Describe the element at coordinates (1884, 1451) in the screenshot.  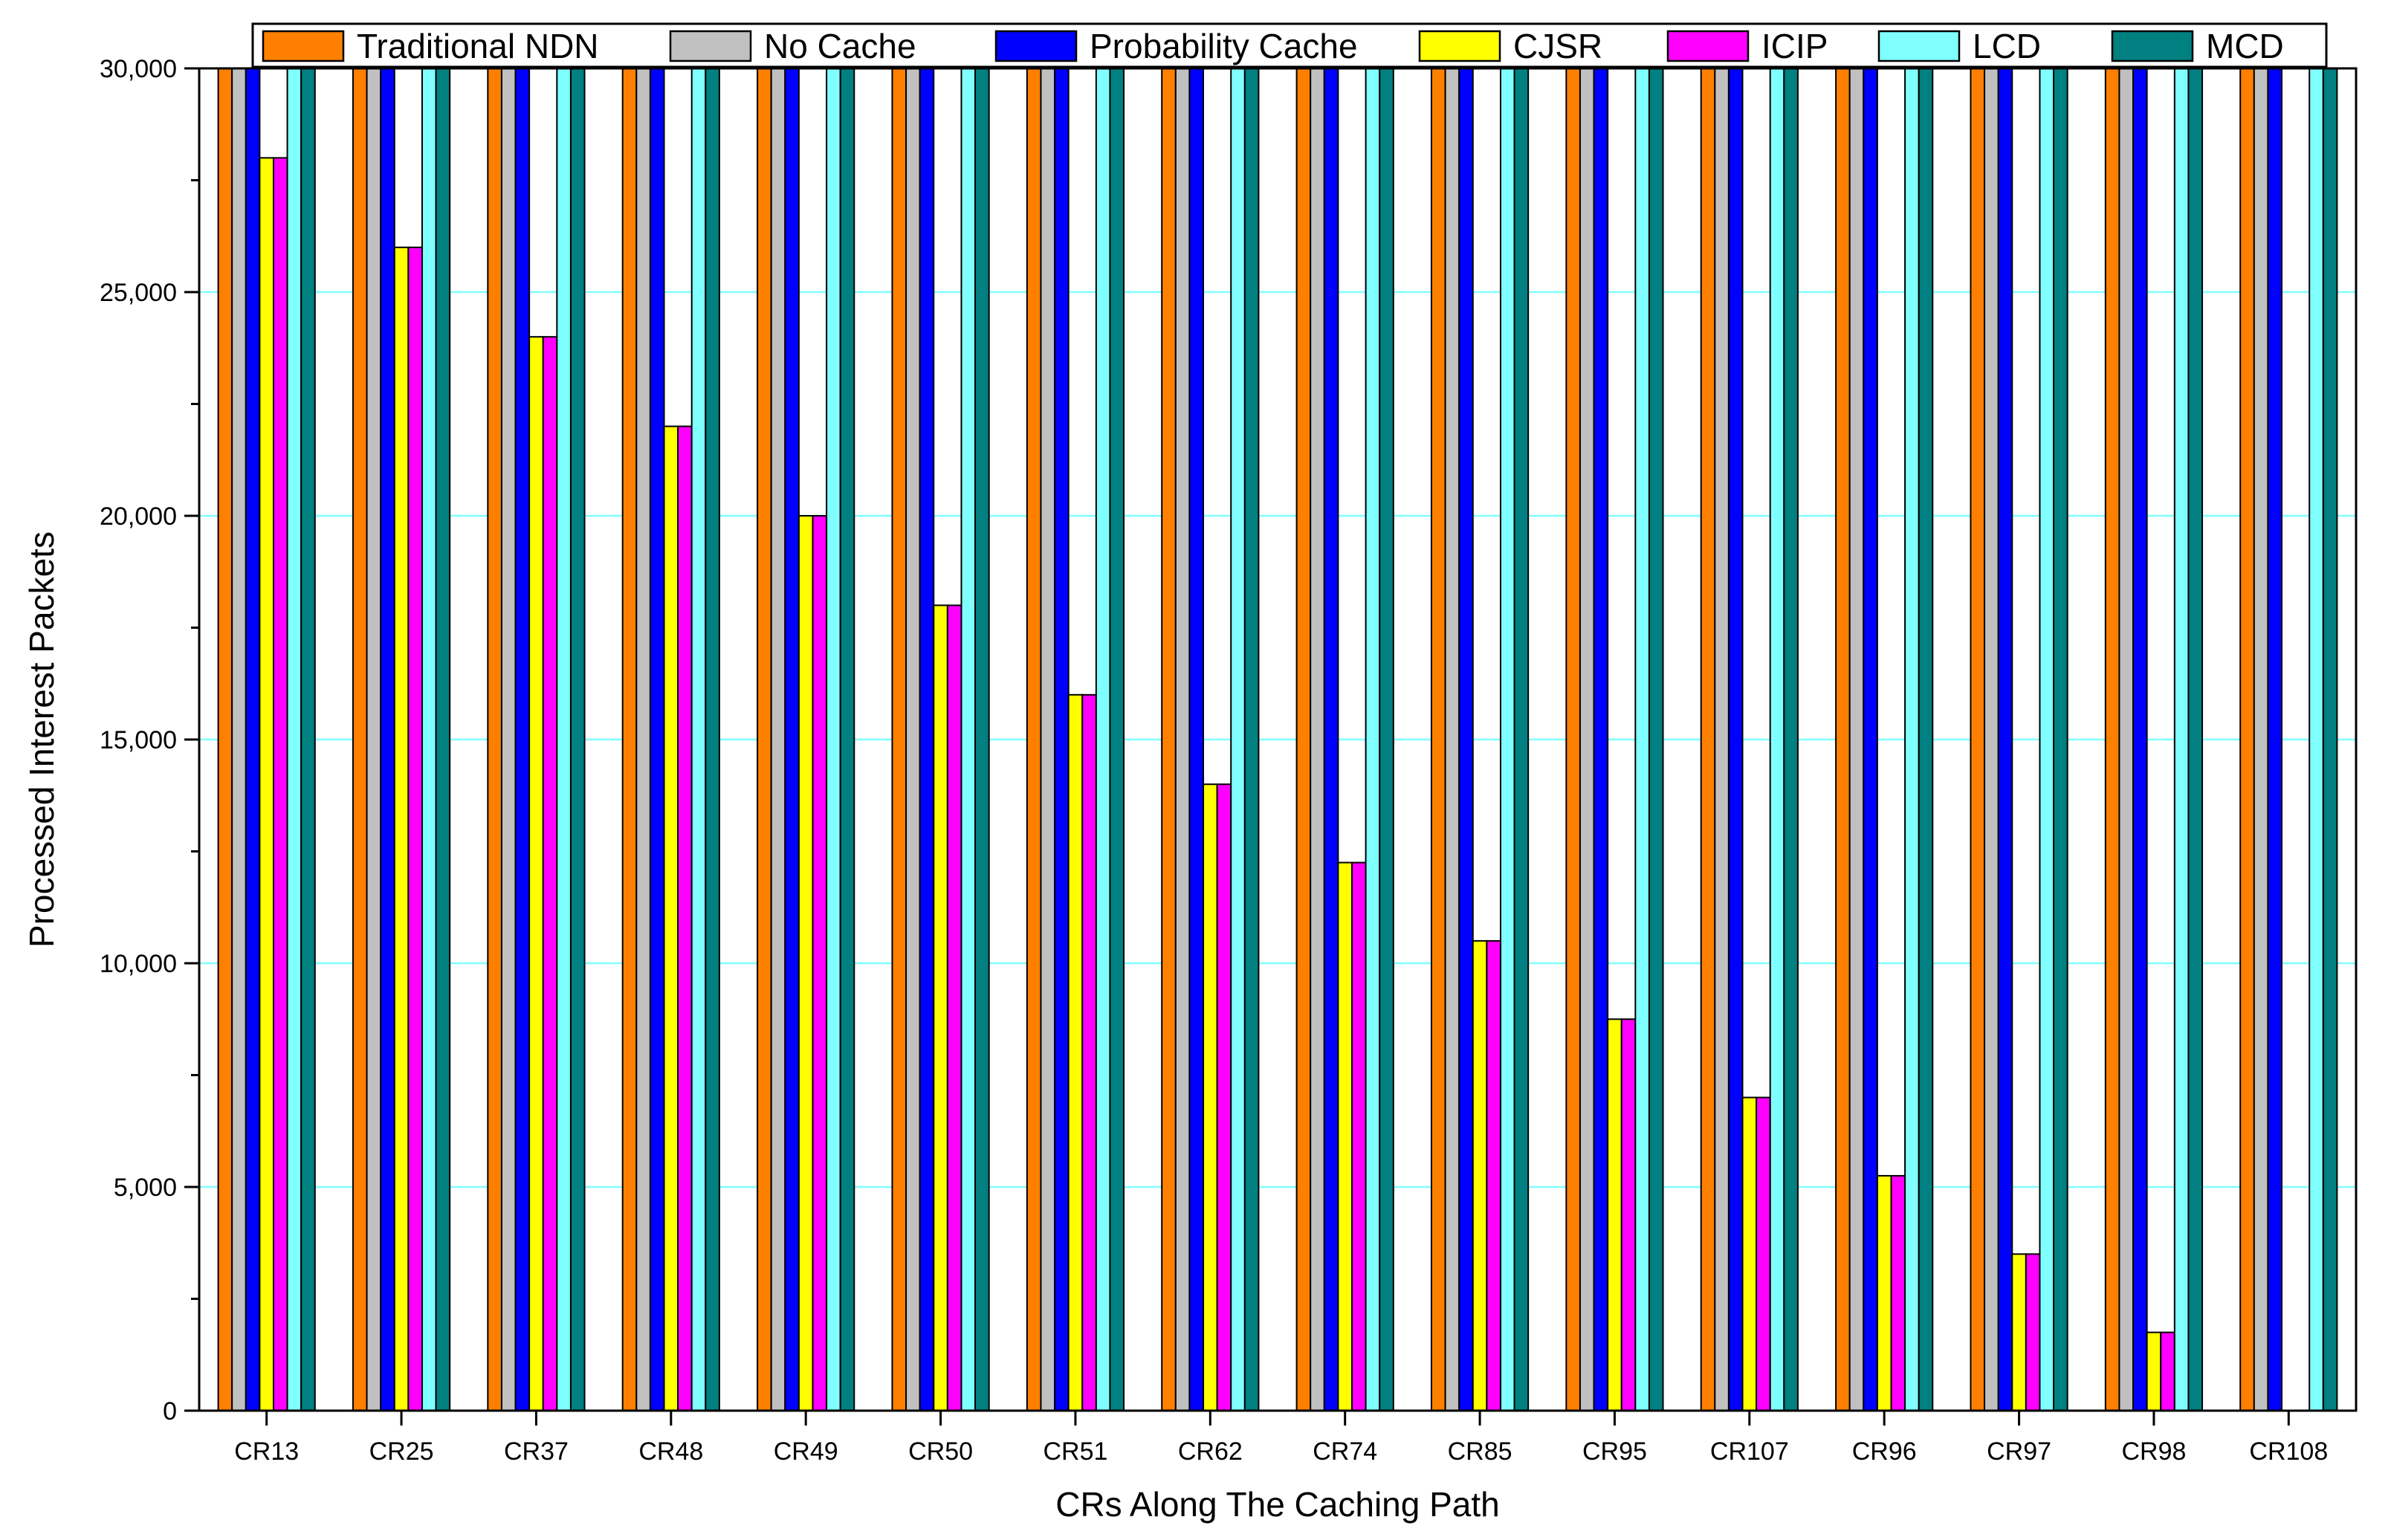
I see `x-tick-label: CR96` at that location.